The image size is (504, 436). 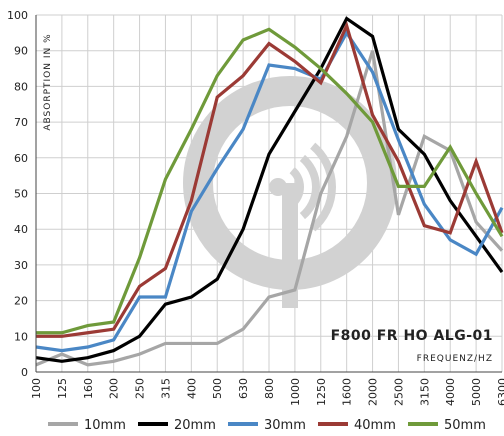 What do you see at coordinates (36, 388) in the screenshot?
I see `x-tick-label: 100` at bounding box center [36, 388].